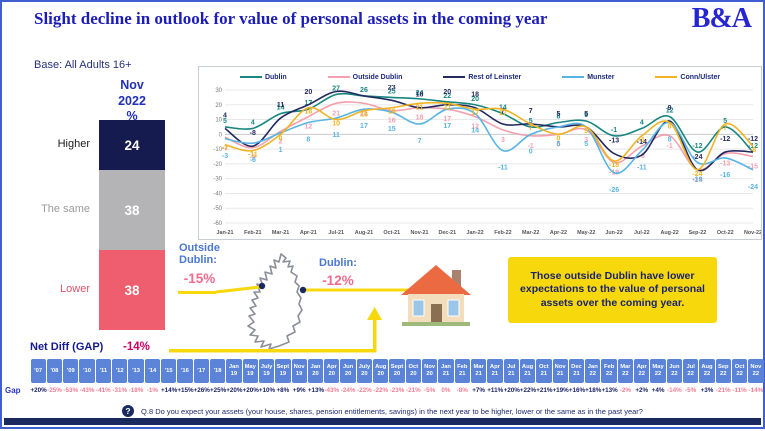  What do you see at coordinates (364, 371) in the screenshot?
I see `gap-period: July 20` at bounding box center [364, 371].